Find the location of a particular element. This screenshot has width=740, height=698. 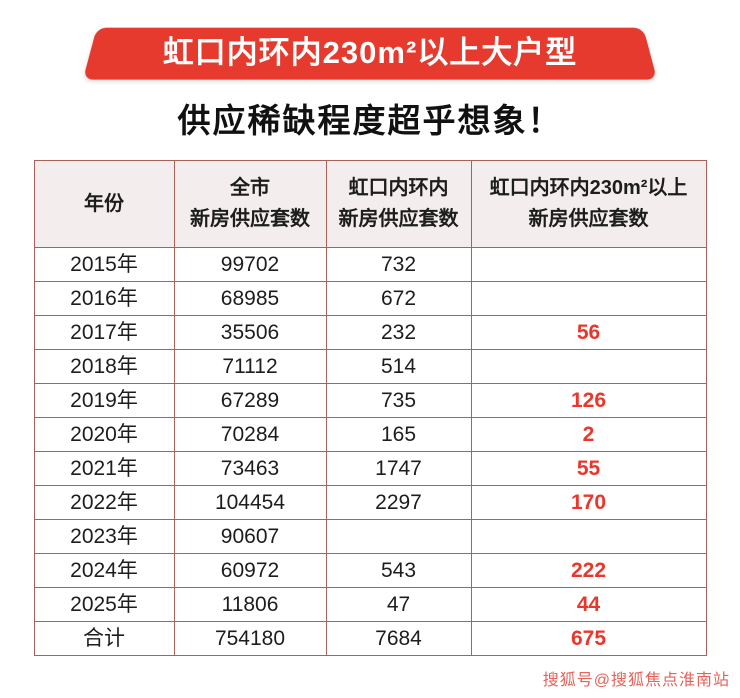

table-row: 2015年 99702 732 is located at coordinates (370, 264).